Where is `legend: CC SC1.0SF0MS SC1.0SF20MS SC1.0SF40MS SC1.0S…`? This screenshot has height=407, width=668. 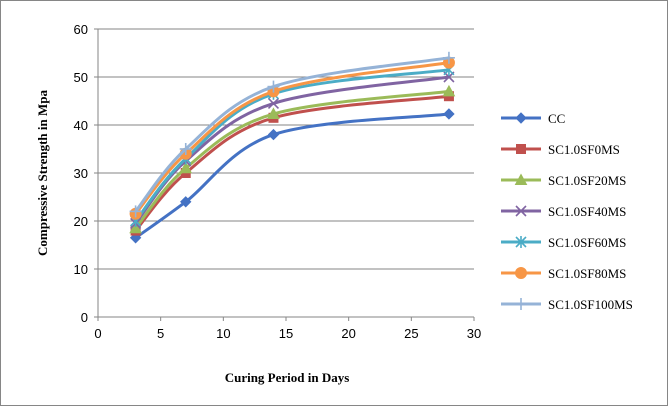 legend: CC SC1.0SF0MS SC1.0SF20MS SC1.0SF40MS SC1.0S… is located at coordinates (567, 211).